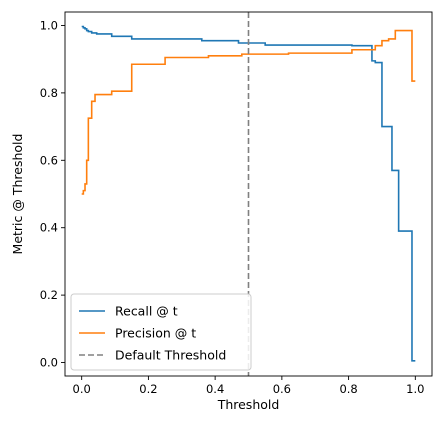 The image size is (442, 427). Describe the element at coordinates (49, 93) in the screenshot. I see `y-tick-label: 0.8` at that location.